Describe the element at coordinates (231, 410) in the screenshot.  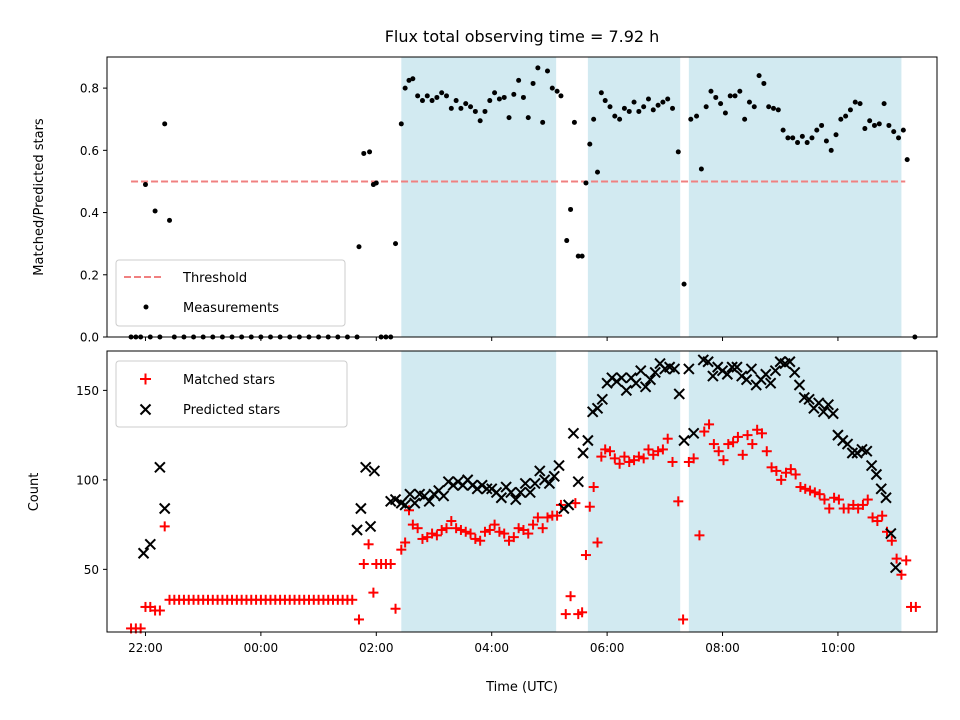
I see `legend-predicted-label: Predicted stars` at that location.